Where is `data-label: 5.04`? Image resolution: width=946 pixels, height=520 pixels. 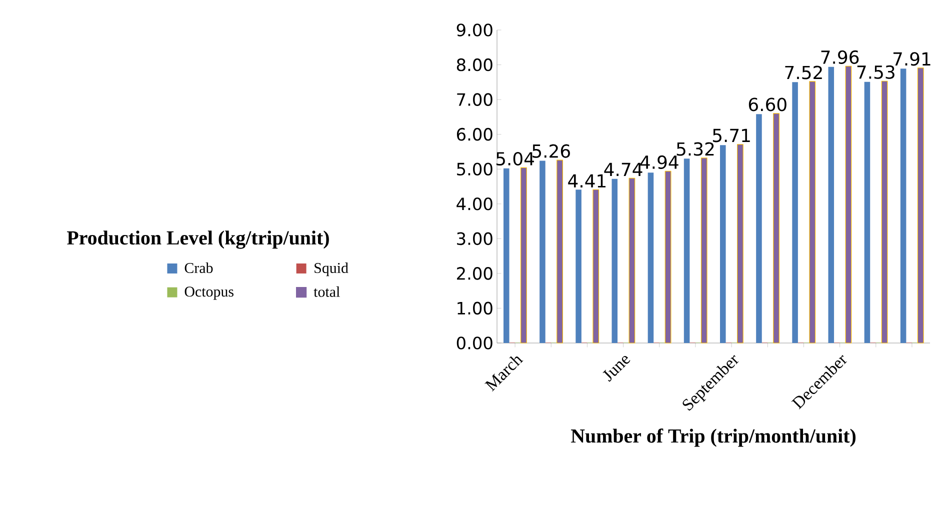
data-label: 5.04 is located at coordinates (515, 159).